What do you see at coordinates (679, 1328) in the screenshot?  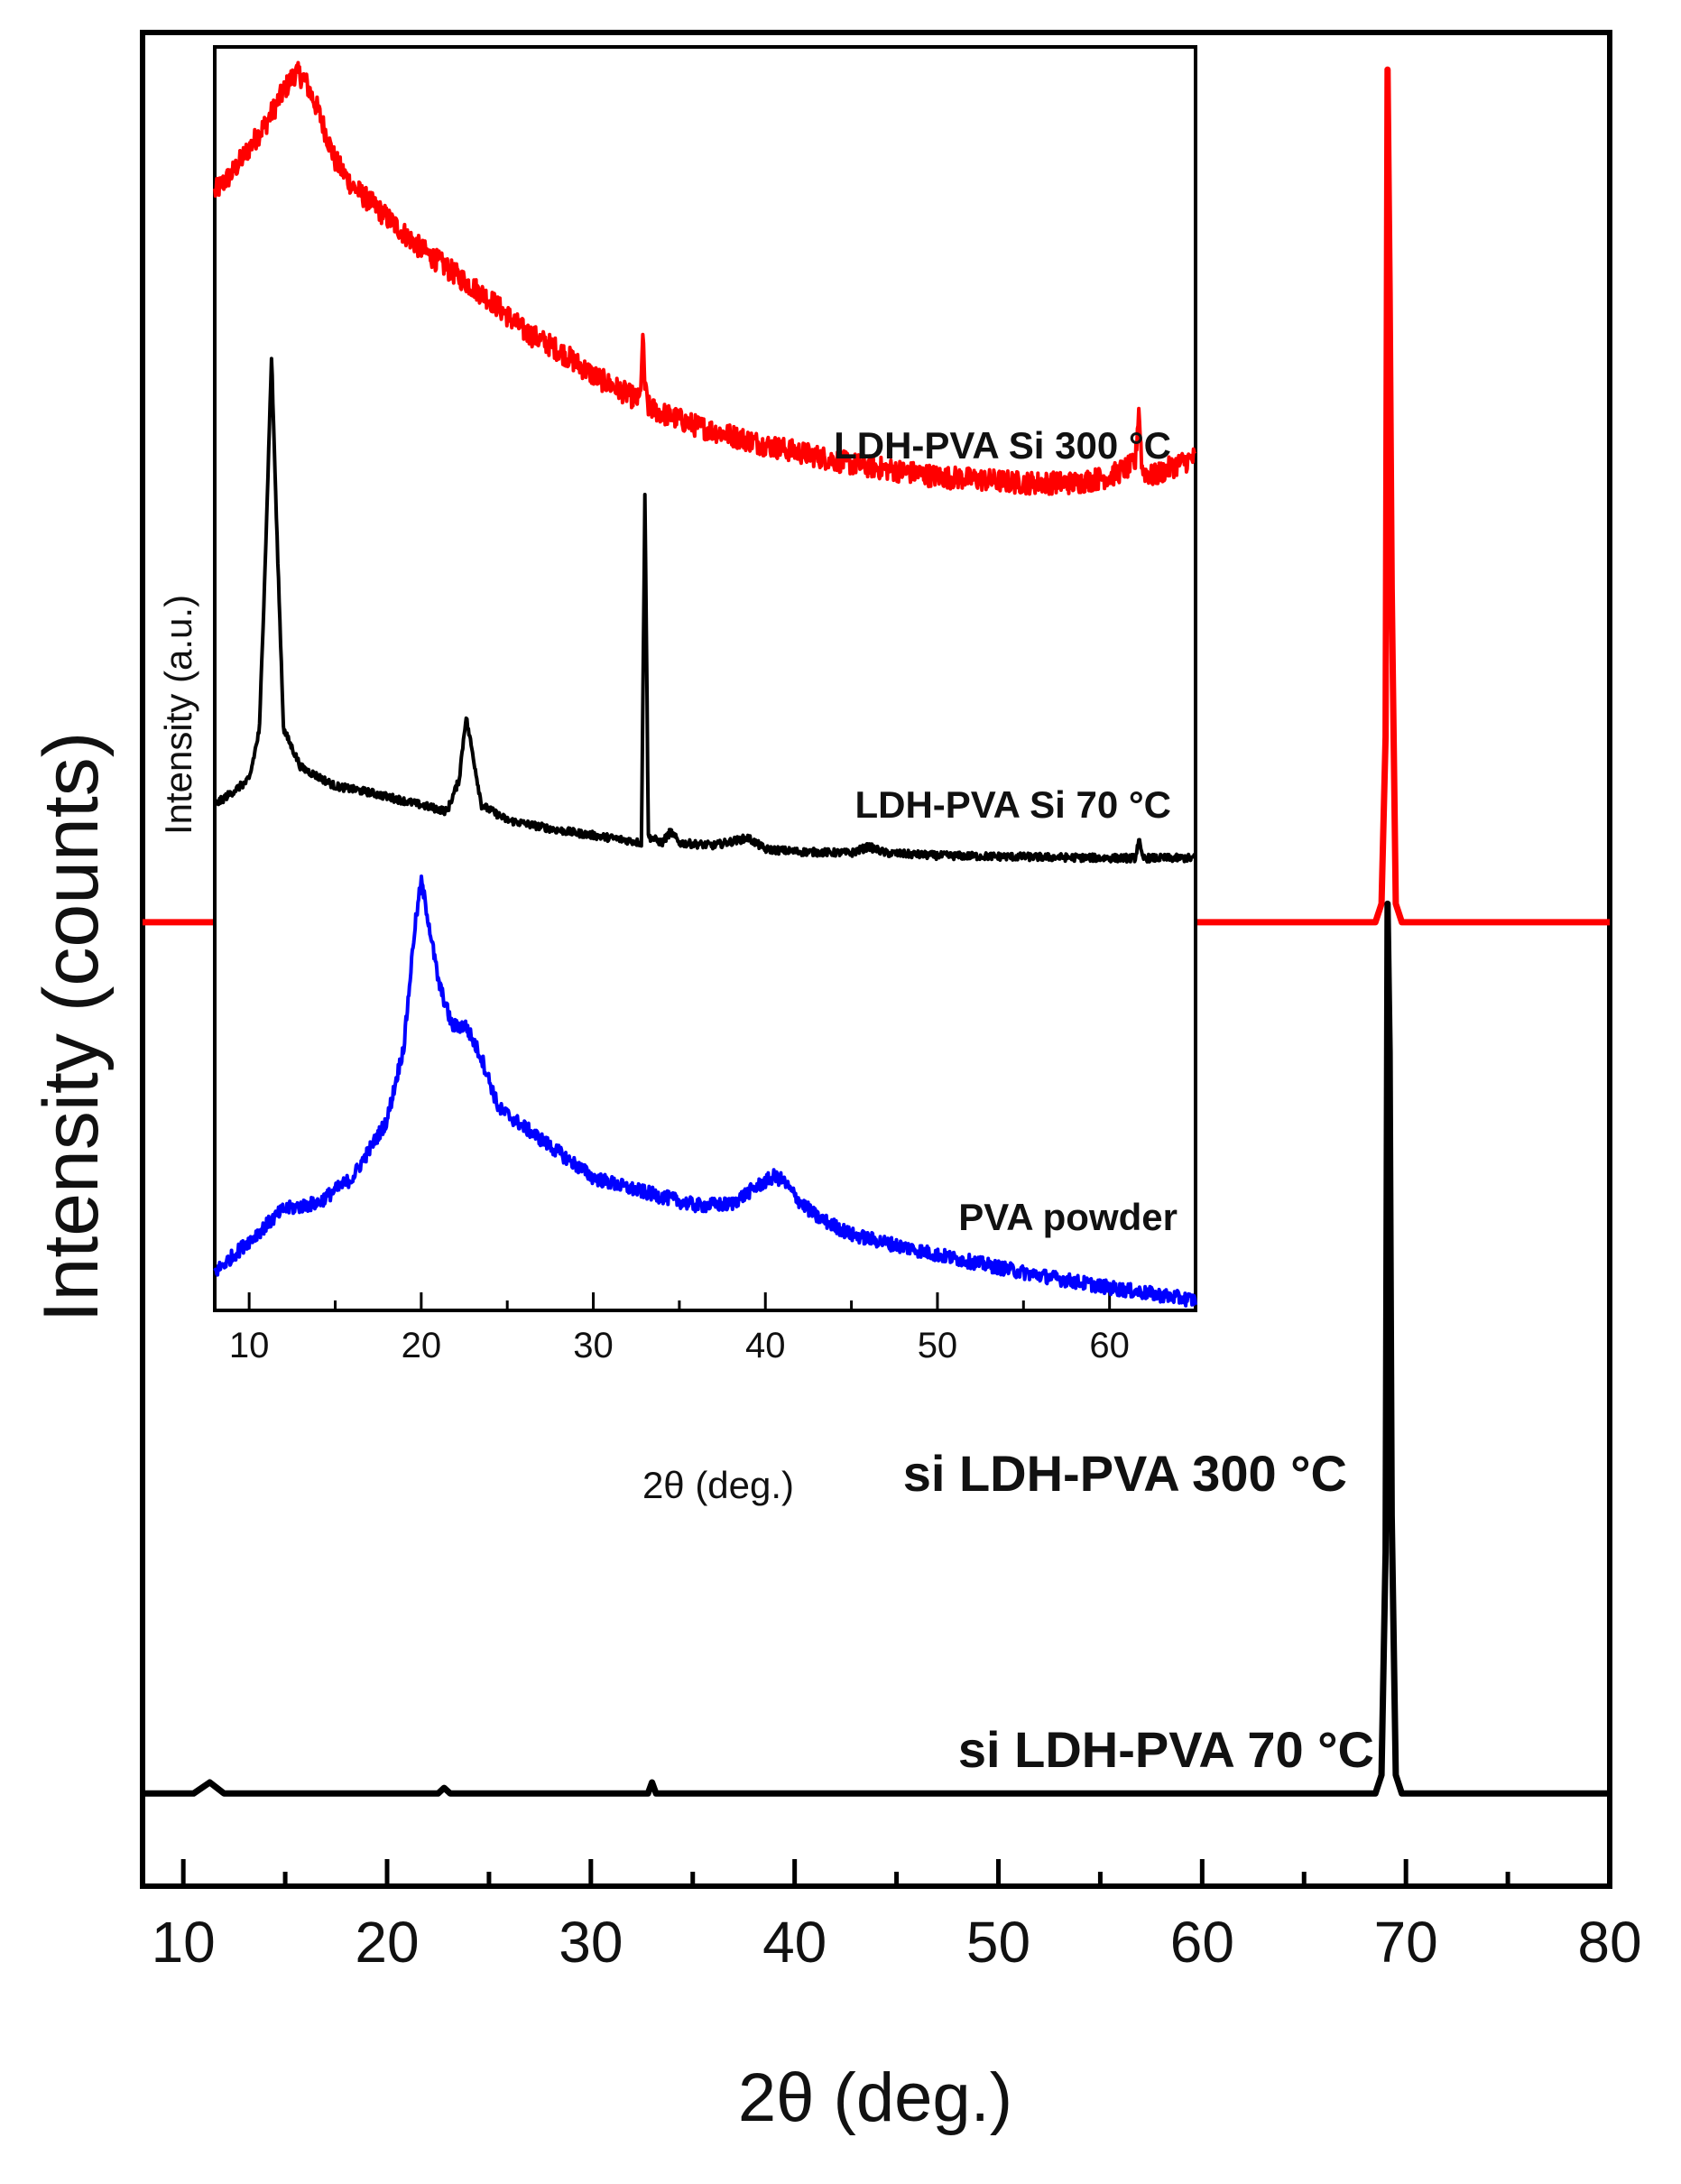 I see `inset-x-axis: 10 20 30 40 50 60` at bounding box center [679, 1328].